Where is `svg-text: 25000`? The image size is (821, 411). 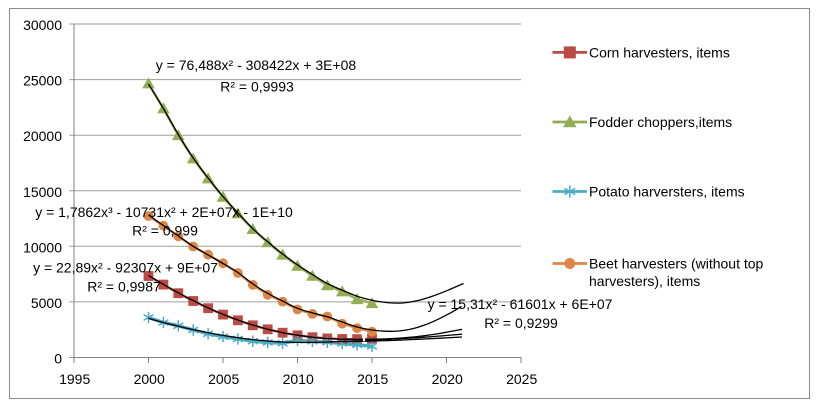
svg-text: 25000 is located at coordinates (42, 81).